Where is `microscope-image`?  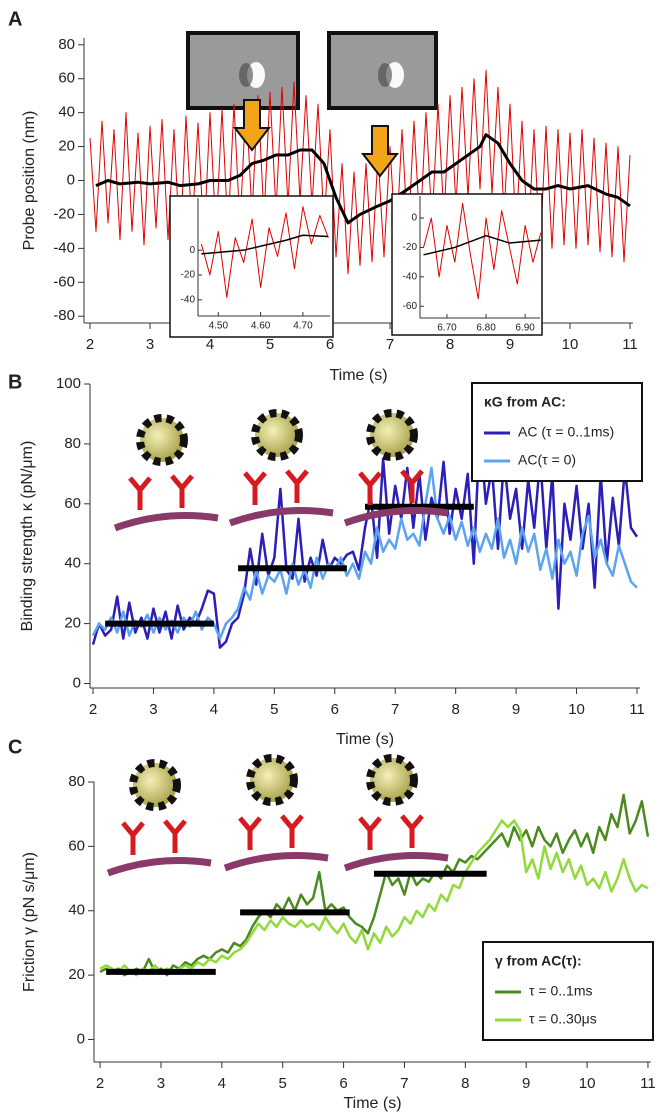 microscope-image is located at coordinates (382, 70).